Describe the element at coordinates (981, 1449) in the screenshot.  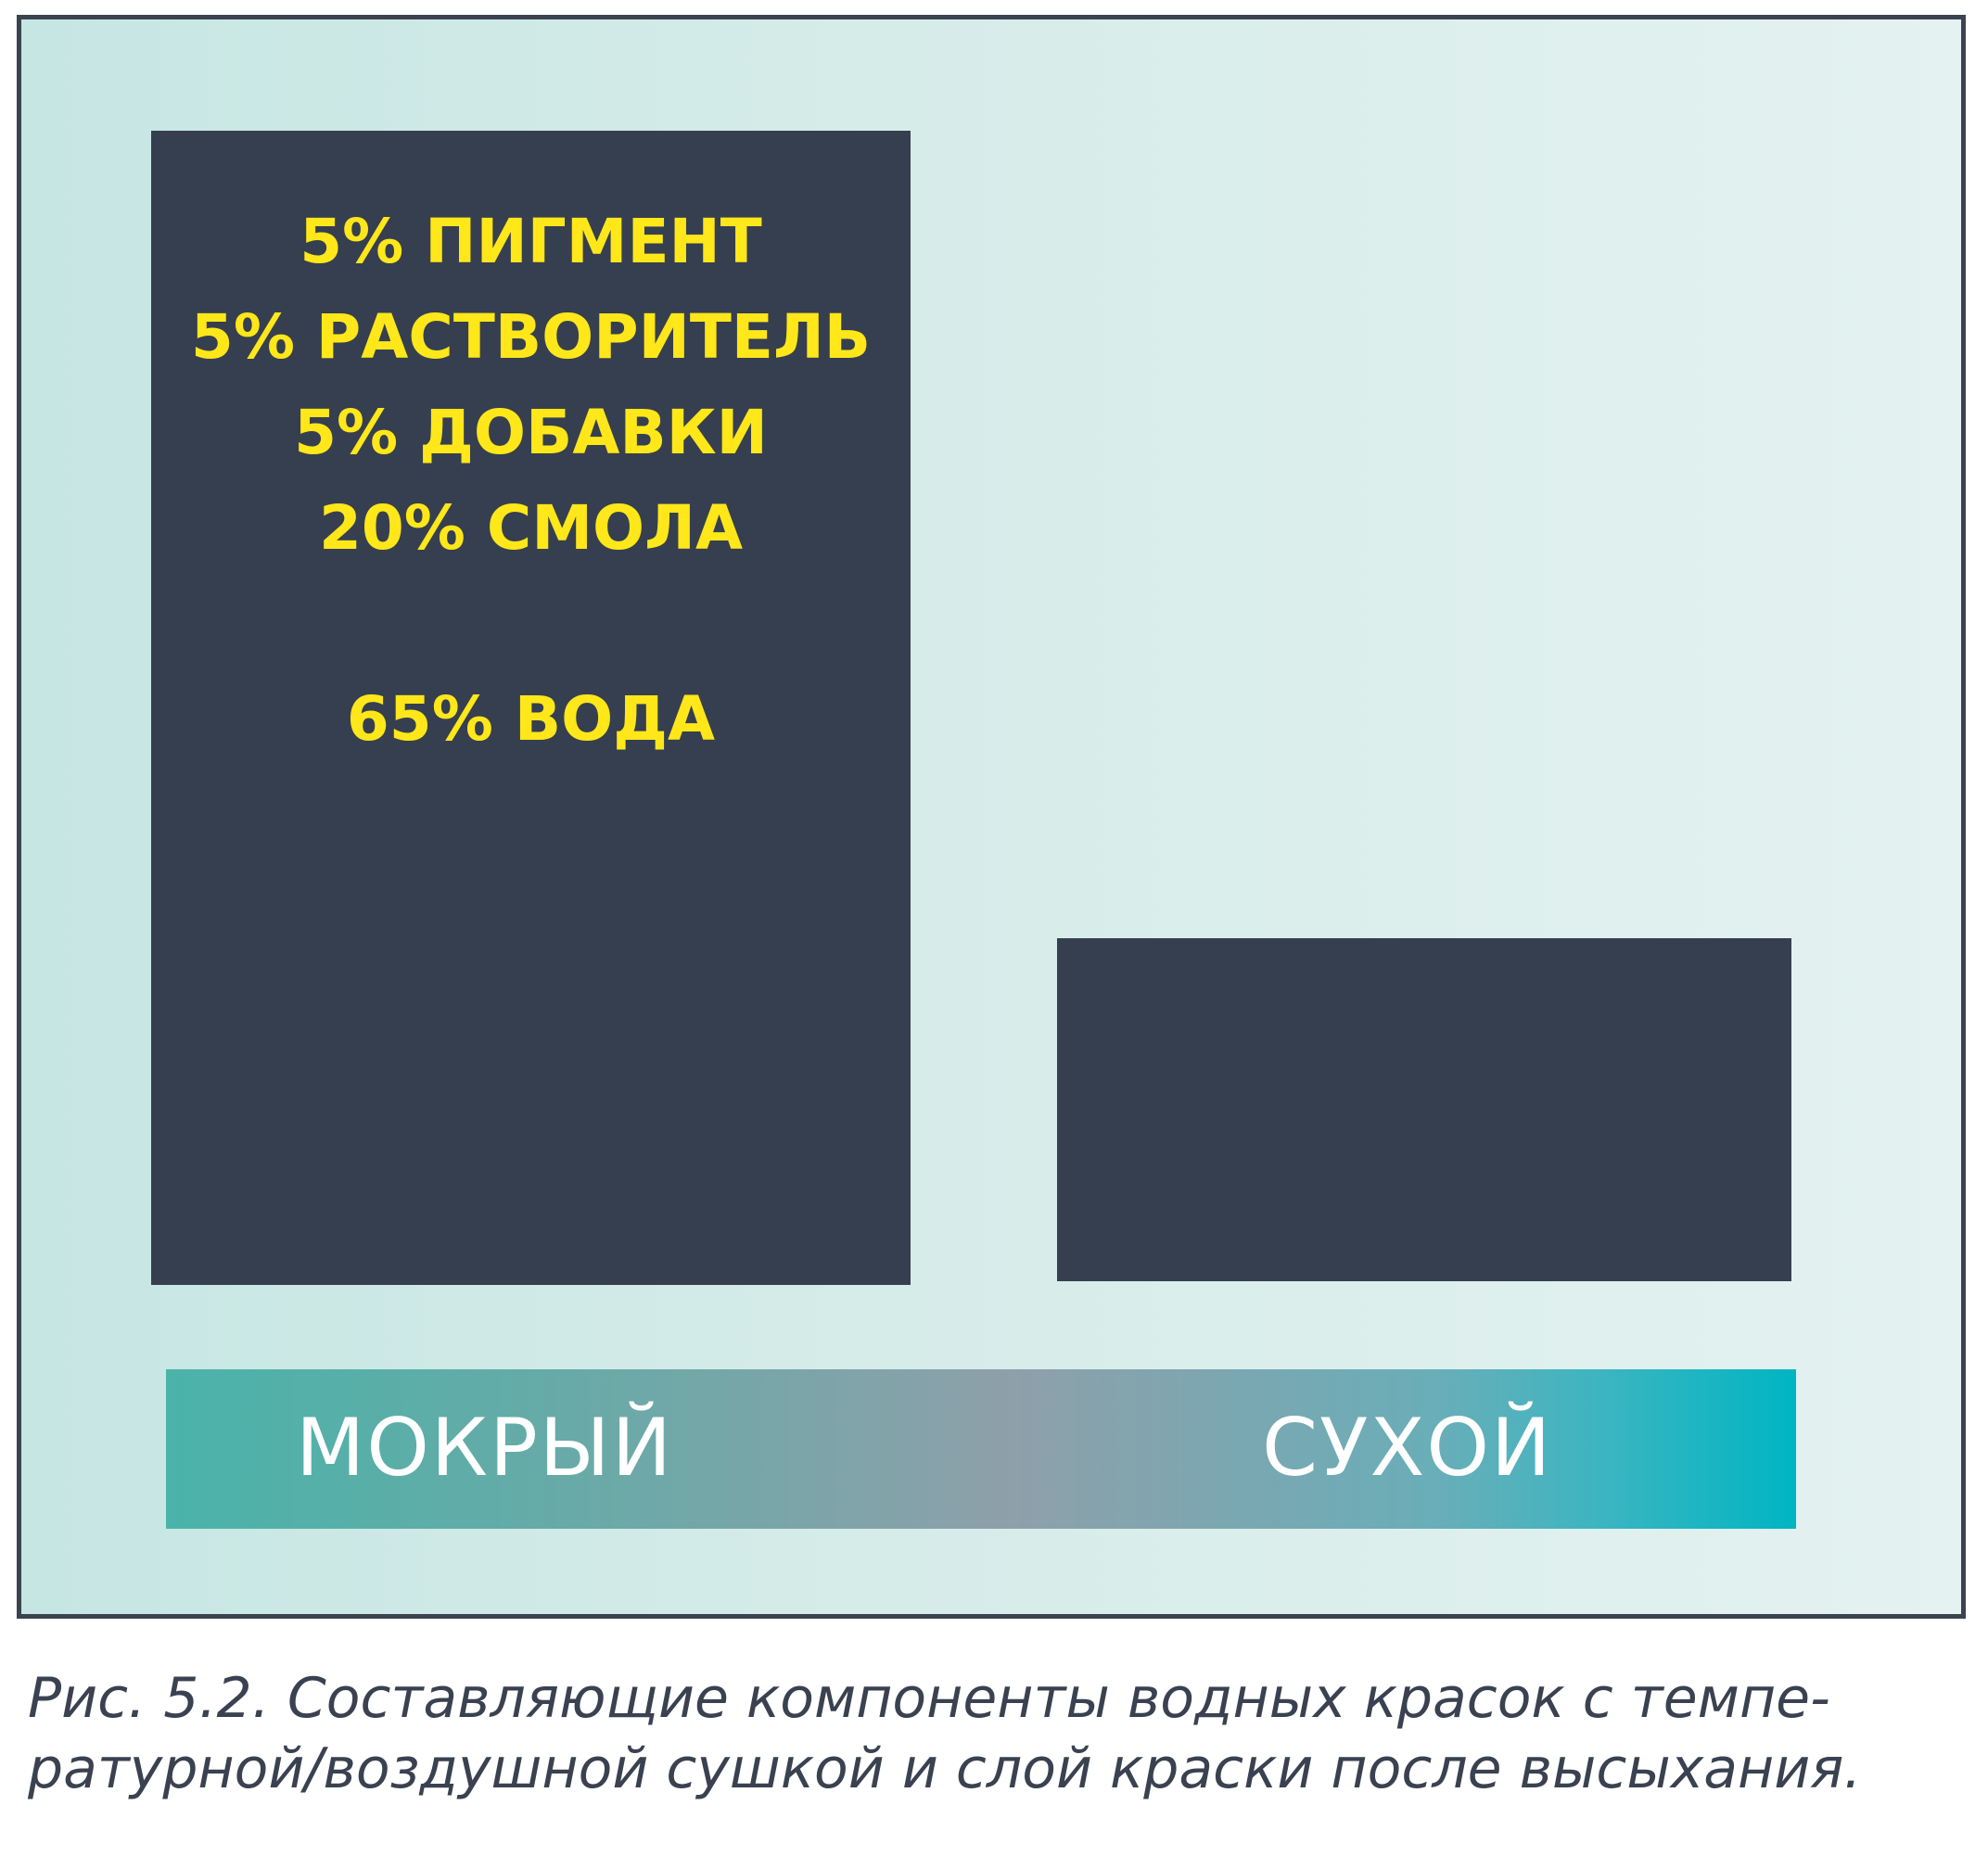
I see `state-gradient-bar: МОКРЫЙ СУХОЙ` at that location.